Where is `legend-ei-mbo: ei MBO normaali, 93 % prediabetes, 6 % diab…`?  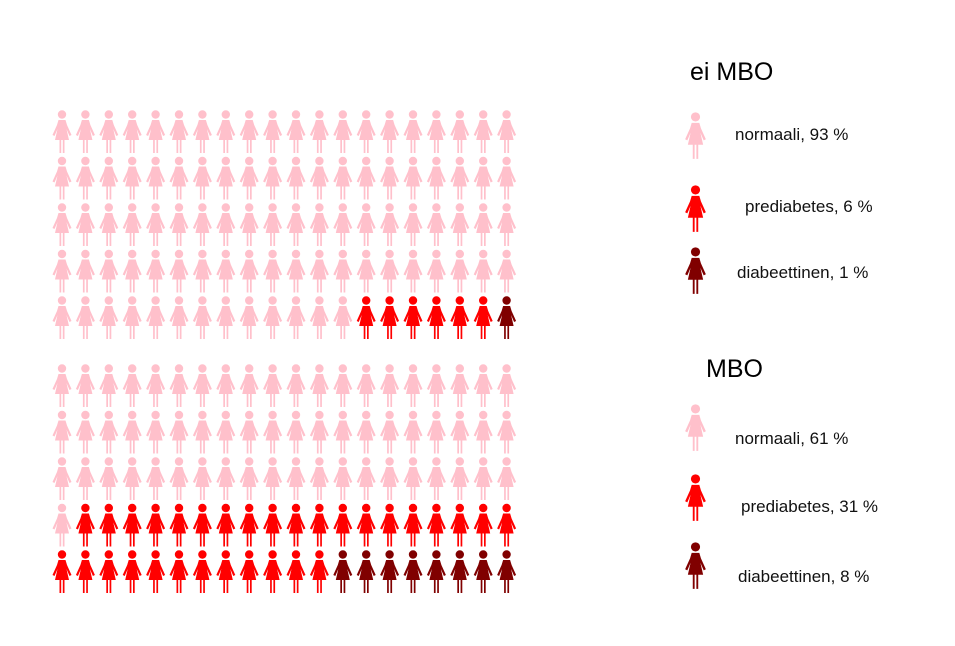 legend-ei-mbo: ei MBO normaali, 93 % prediabetes, 6 % diab… is located at coordinates (779, 176).